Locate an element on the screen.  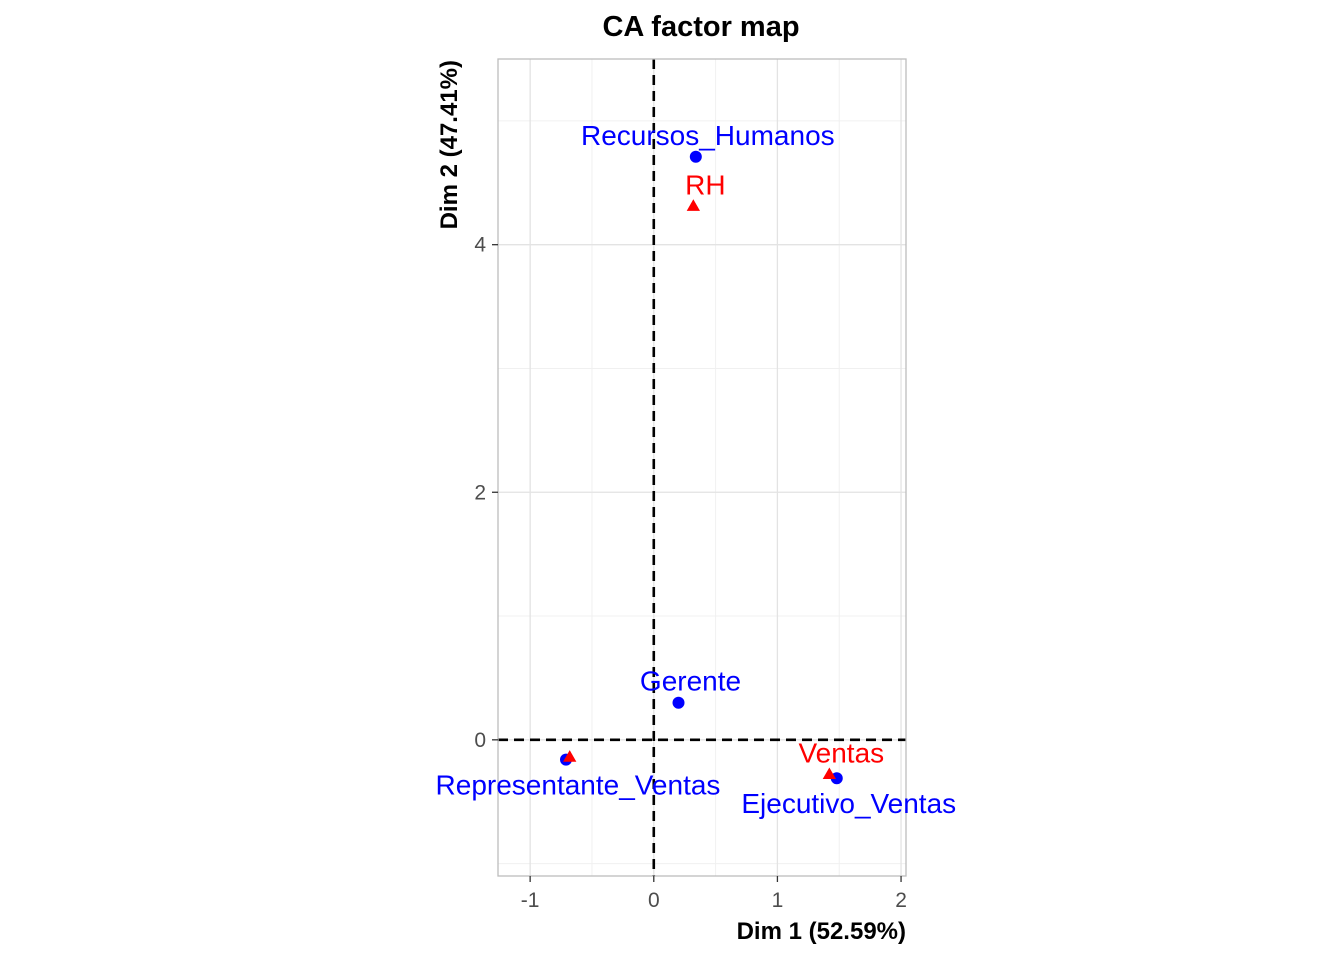
x-tick-label: 2 is located at coordinates (901, 900).